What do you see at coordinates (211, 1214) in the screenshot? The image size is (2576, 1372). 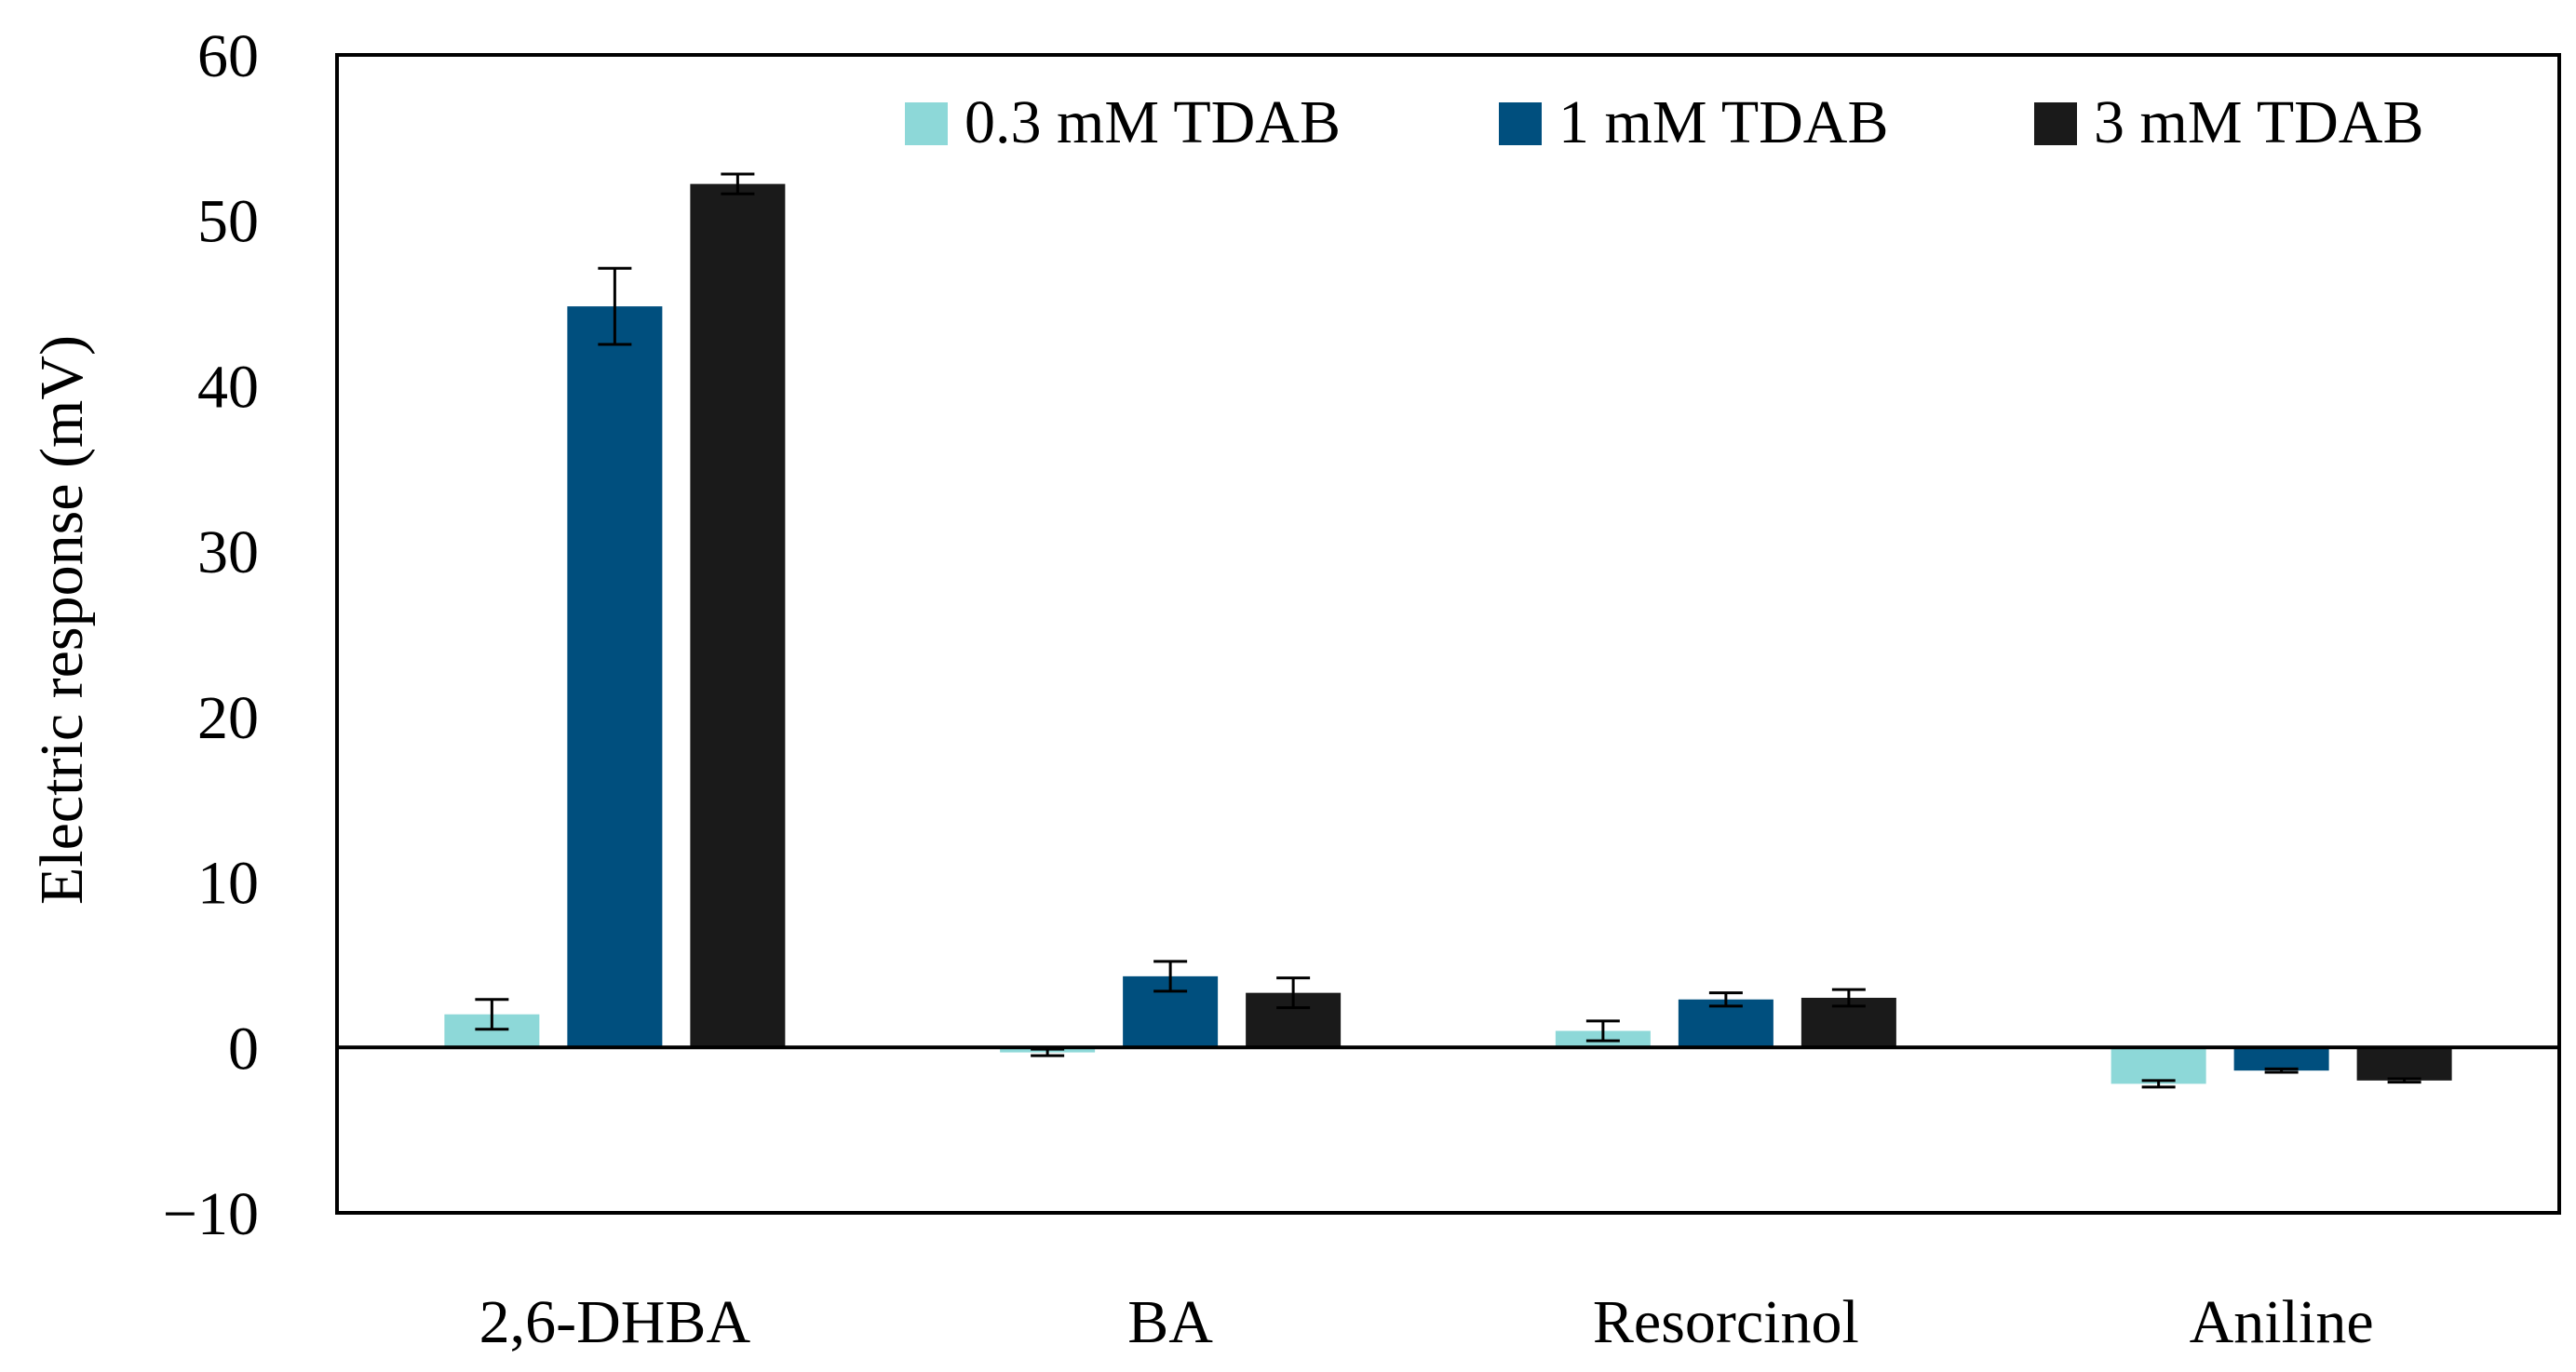 I see `y-tick-label: −10` at bounding box center [211, 1214].